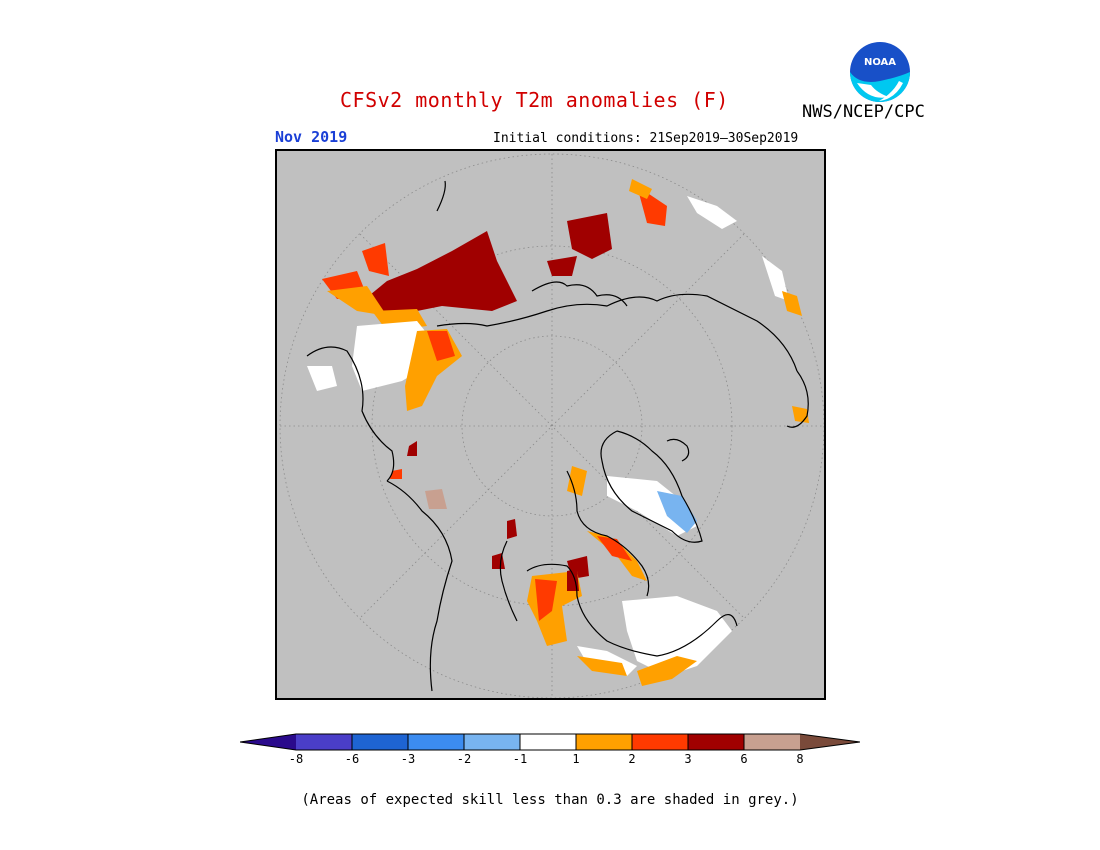 Image resolution: width=1100 pixels, height=850 pixels. Describe the element at coordinates (464, 759) in the screenshot. I see `legend-label-4: -2` at that location.